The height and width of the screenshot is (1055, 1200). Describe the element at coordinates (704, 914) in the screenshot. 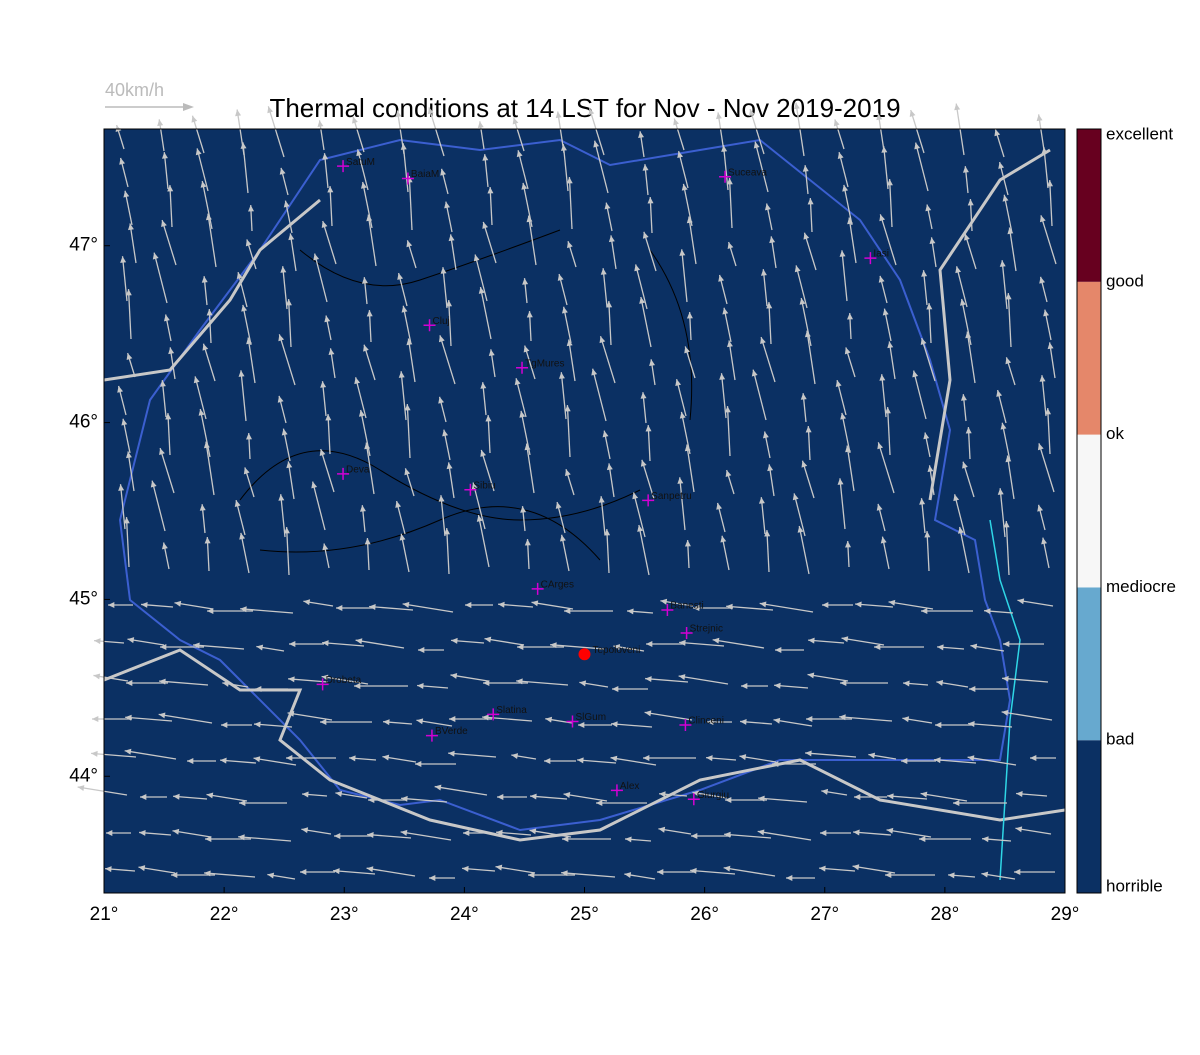

I see `x-tick-label: 26°` at that location.